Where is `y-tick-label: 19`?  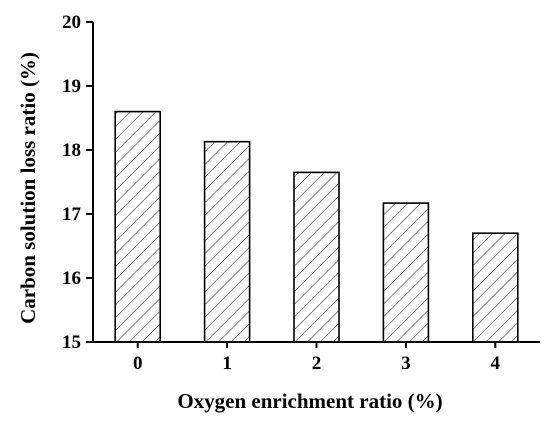
y-tick-label: 19 is located at coordinates (71, 86).